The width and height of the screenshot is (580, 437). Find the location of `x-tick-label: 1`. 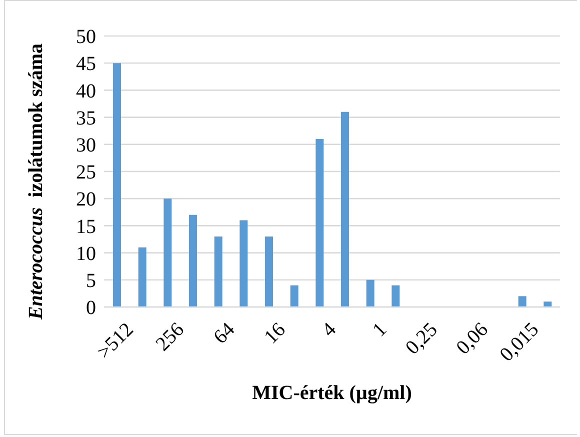

x-tick-label: 1 is located at coordinates (380, 330).